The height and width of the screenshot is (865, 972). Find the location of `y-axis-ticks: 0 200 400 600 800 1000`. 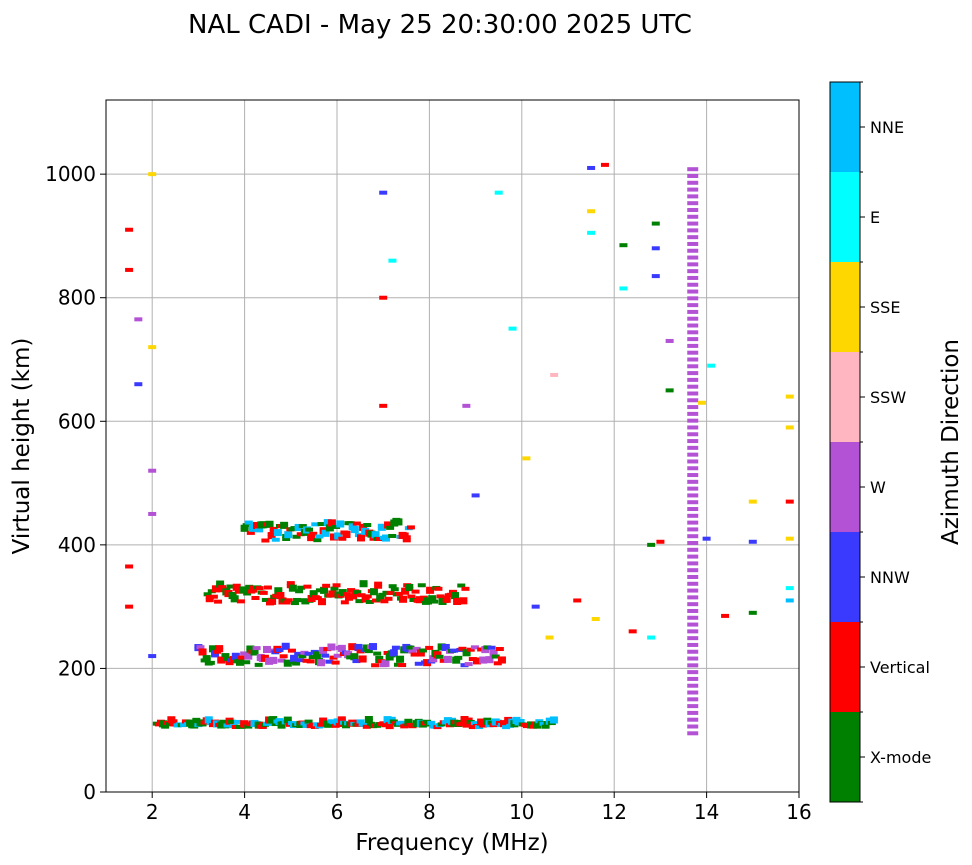

y-axis-ticks: 0 200 400 600 800 1000 is located at coordinates (75, 483).